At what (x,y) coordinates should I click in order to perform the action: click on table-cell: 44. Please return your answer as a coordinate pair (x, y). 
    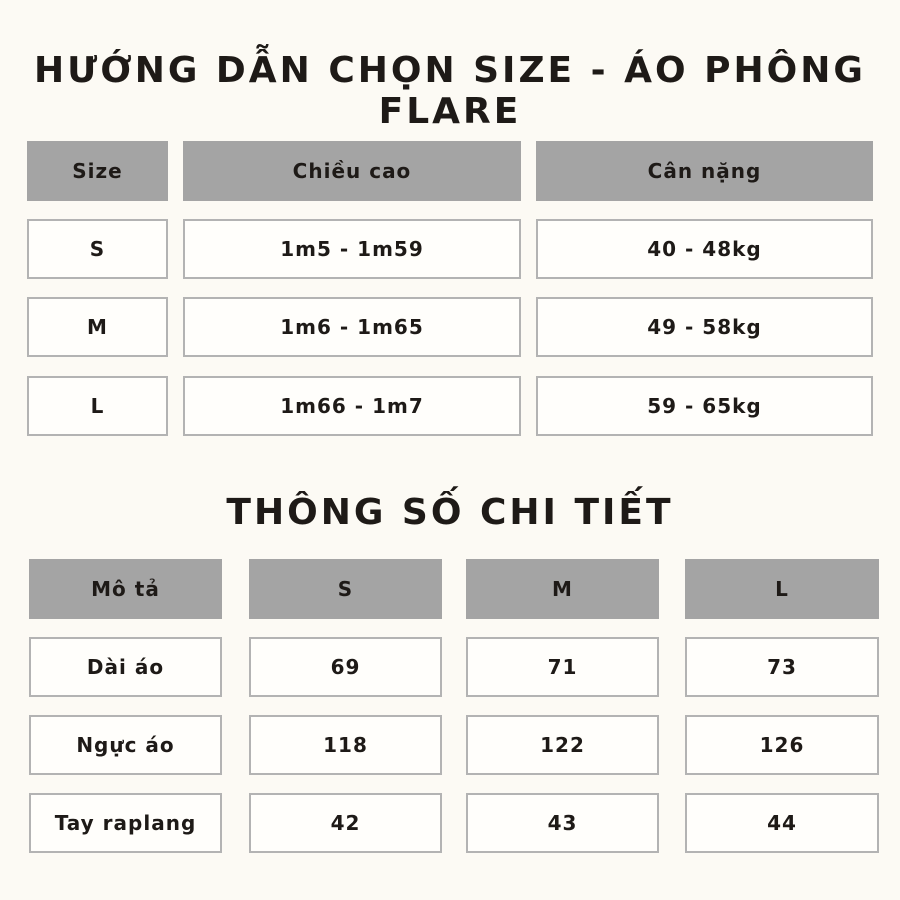
    Looking at the image, I should click on (782, 823).